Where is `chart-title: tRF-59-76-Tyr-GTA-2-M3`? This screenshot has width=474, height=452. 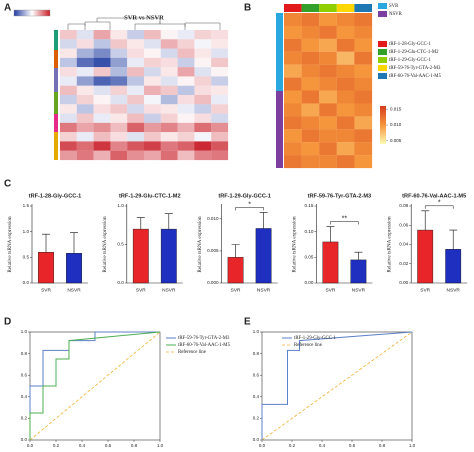
chart-title: tRF-59-76-Tyr-GTA-2-M3 is located at coordinates (340, 196).